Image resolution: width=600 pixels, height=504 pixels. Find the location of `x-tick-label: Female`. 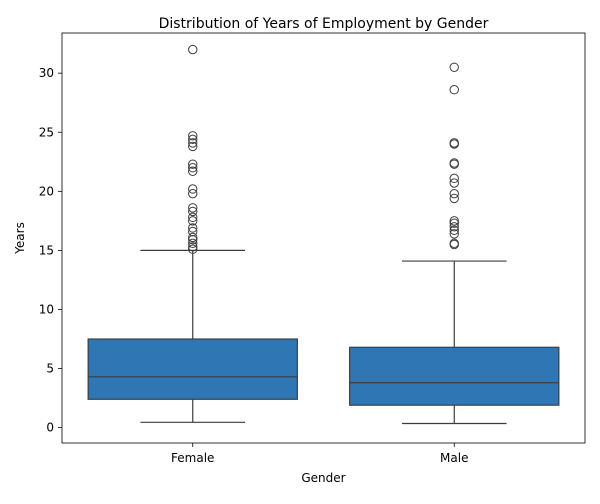

x-tick-label: Female is located at coordinates (192, 458).